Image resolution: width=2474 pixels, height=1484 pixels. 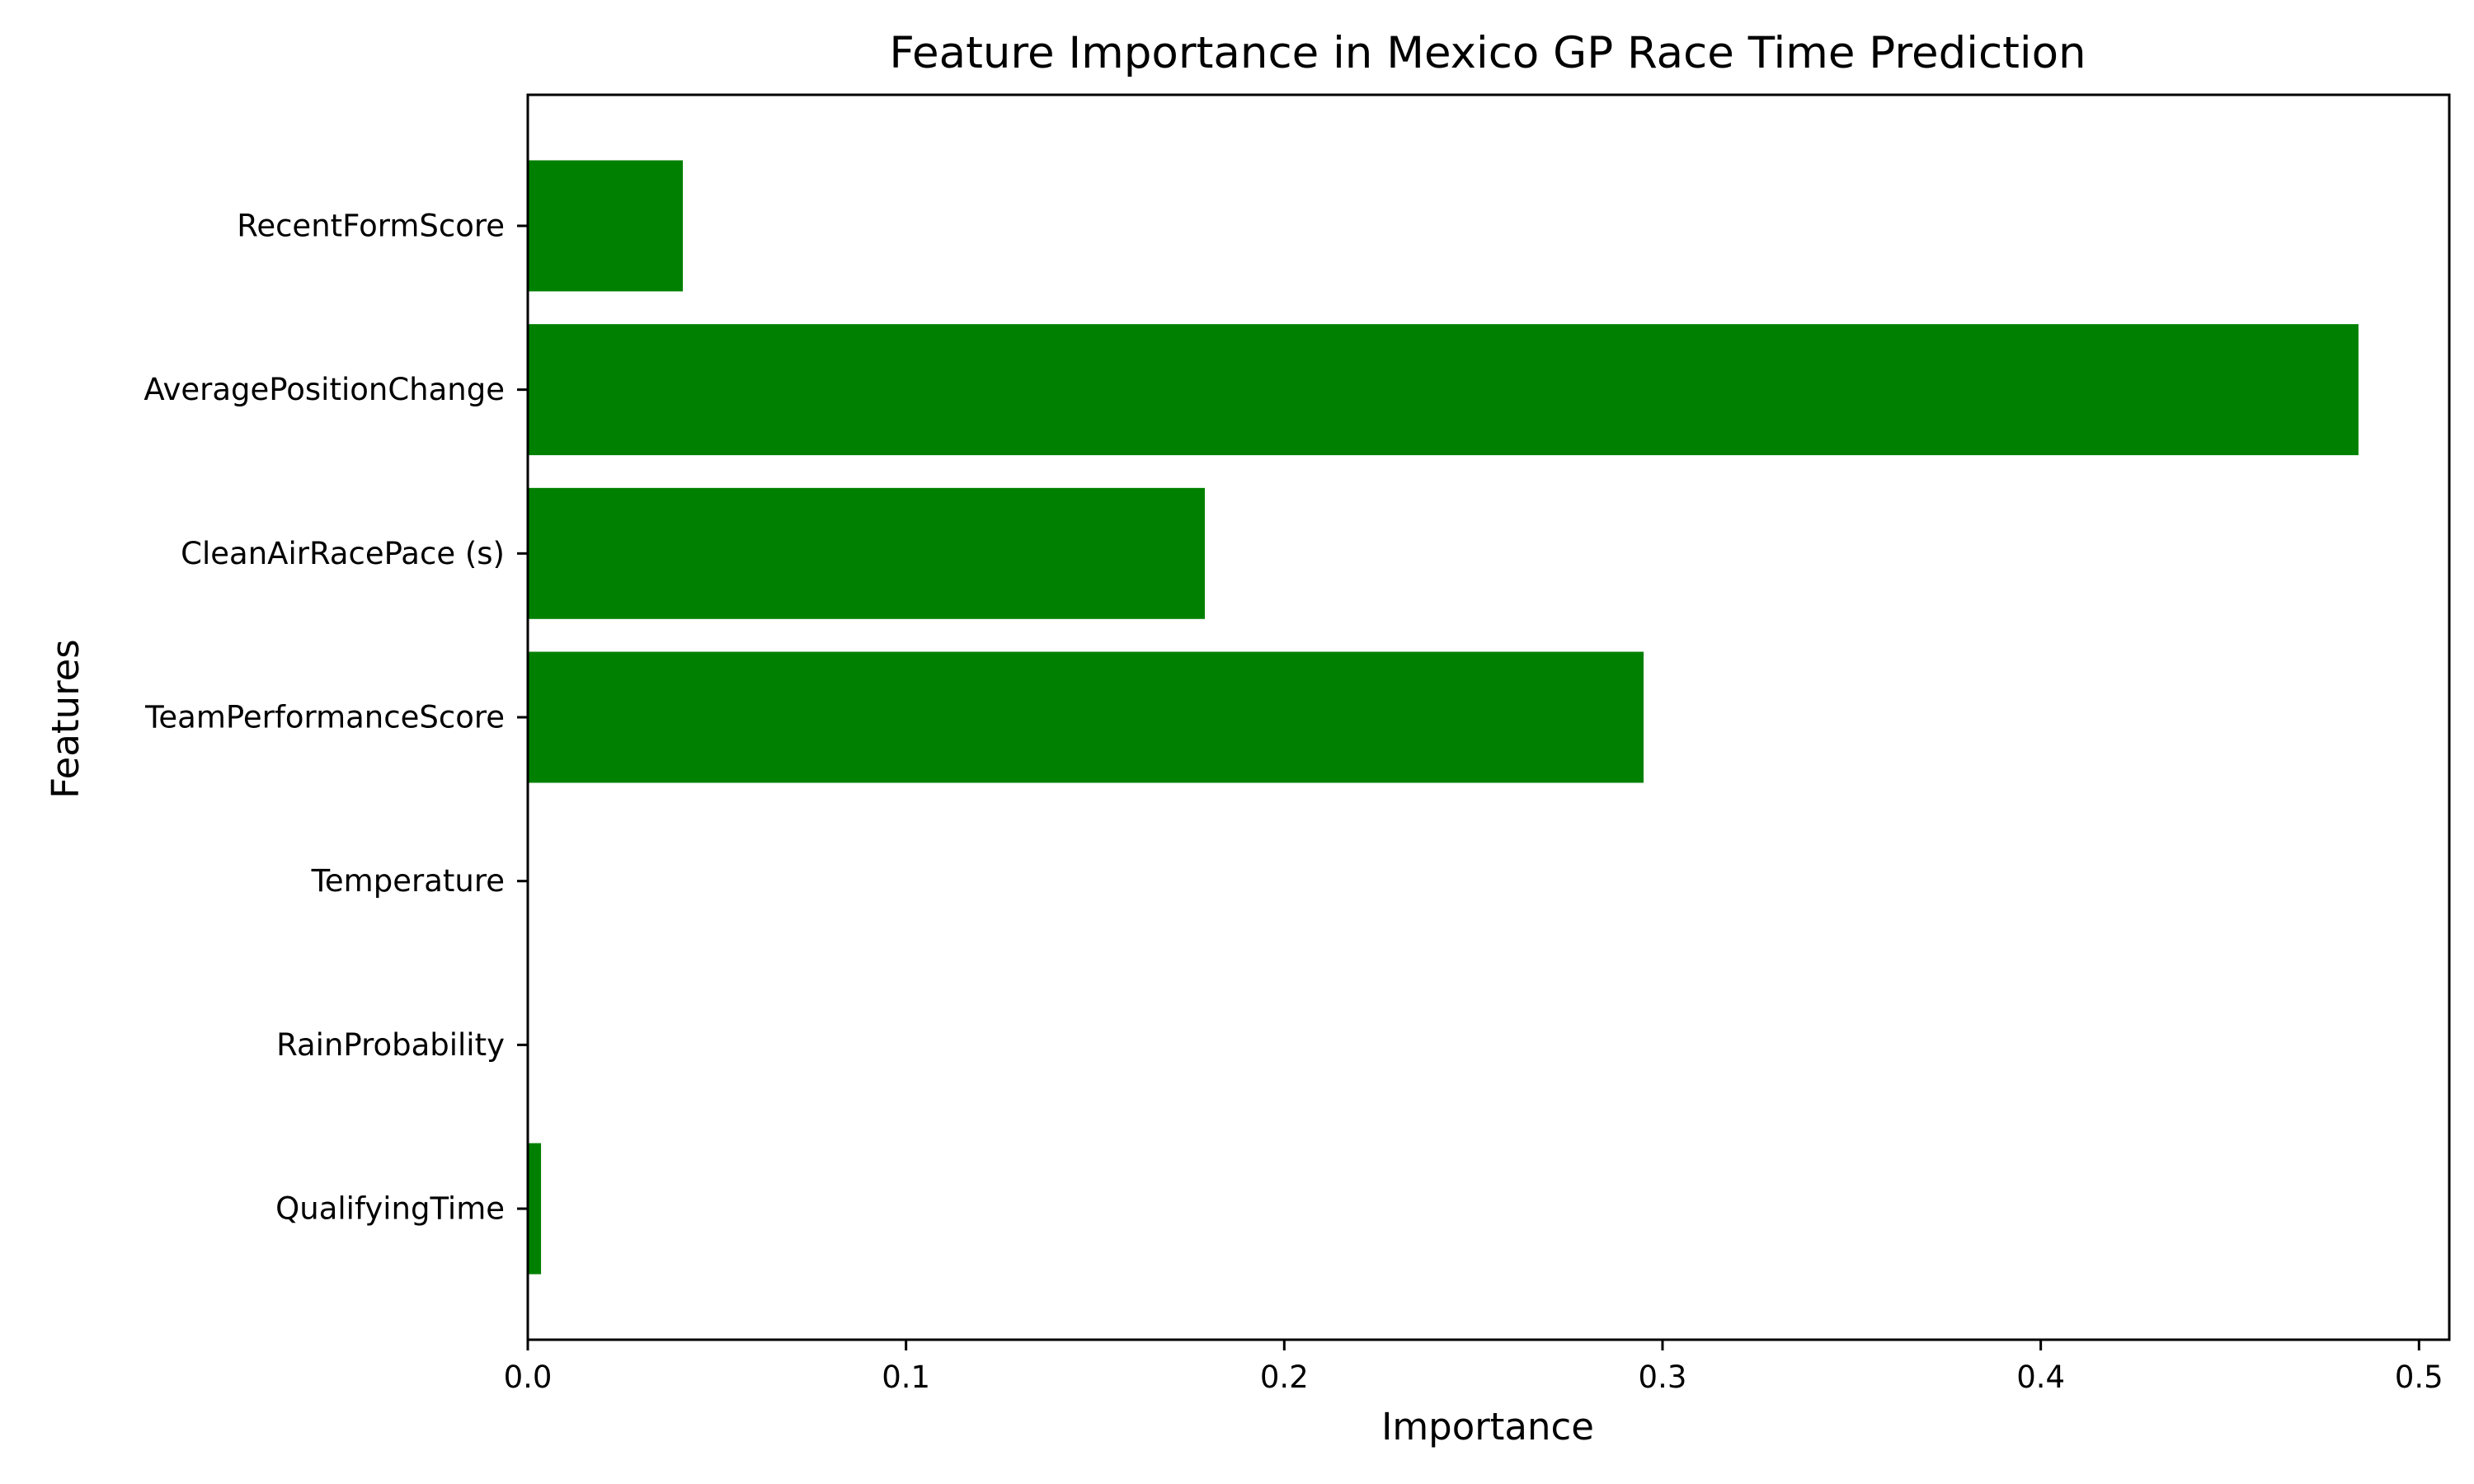 I want to click on y-axis-label: Features, so click(x=65, y=719).